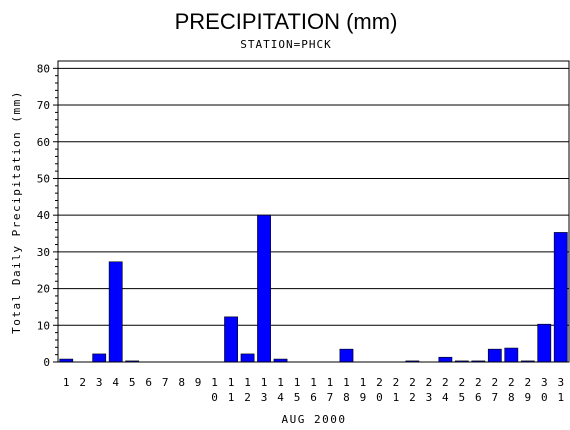 Image resolution: width=570 pixels, height=430 pixels. I want to click on y-tick-label: 50, so click(43, 178).